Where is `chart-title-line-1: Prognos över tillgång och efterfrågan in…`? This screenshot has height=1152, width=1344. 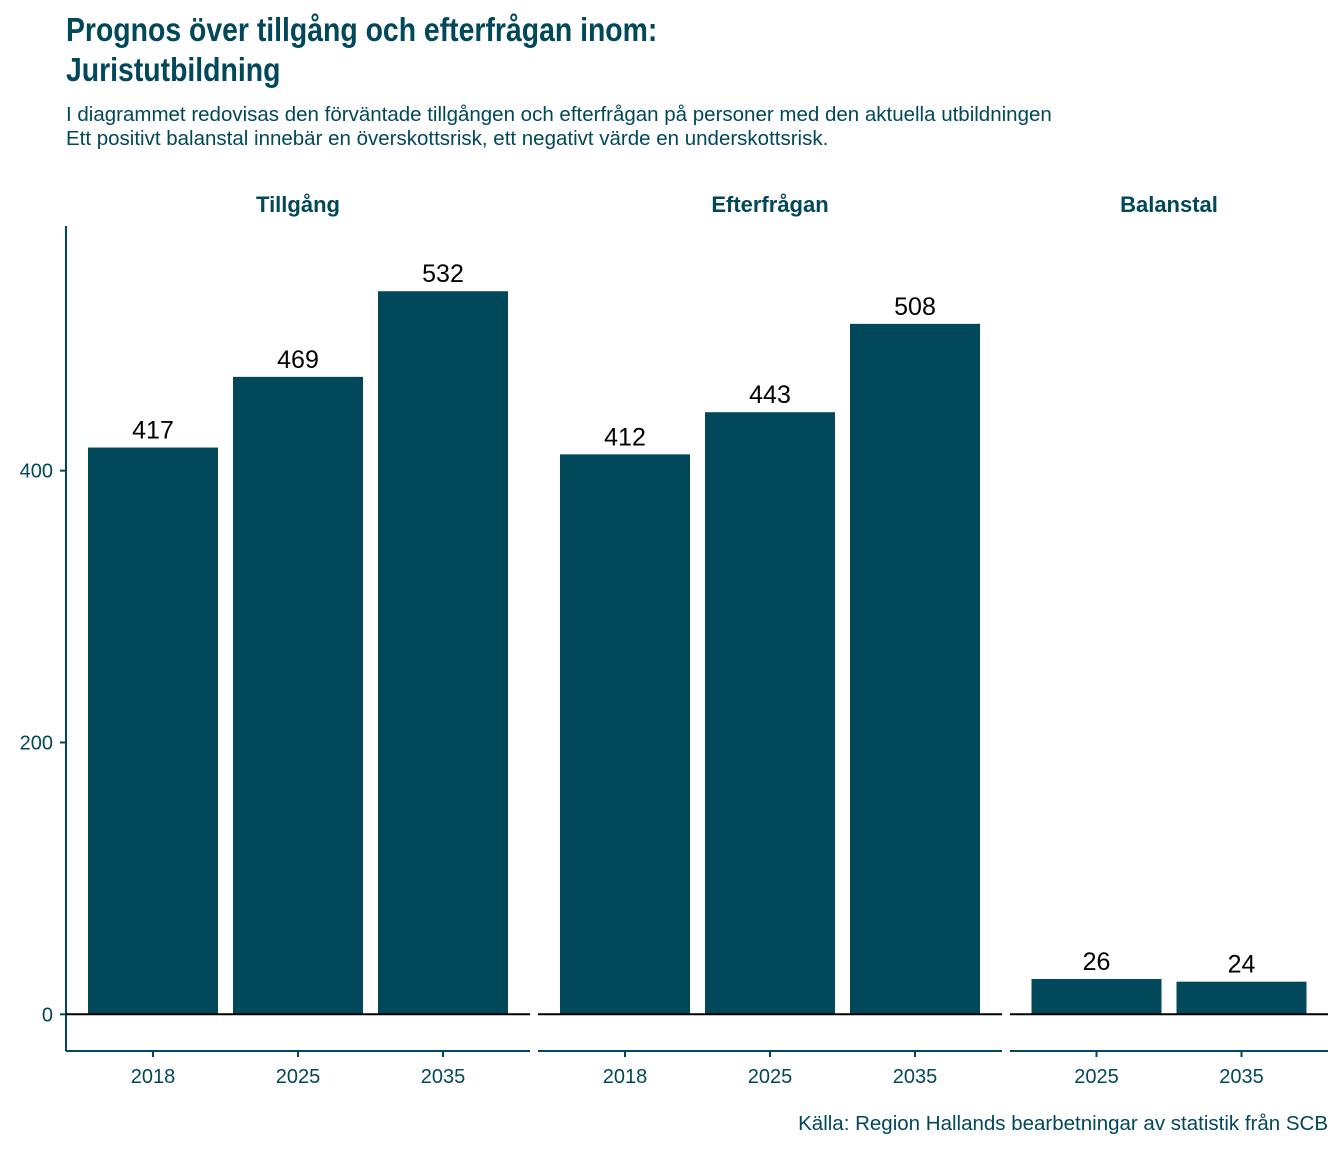 chart-title-line-1: Prognos över tillgång och efterfrågan in… is located at coordinates (362, 29).